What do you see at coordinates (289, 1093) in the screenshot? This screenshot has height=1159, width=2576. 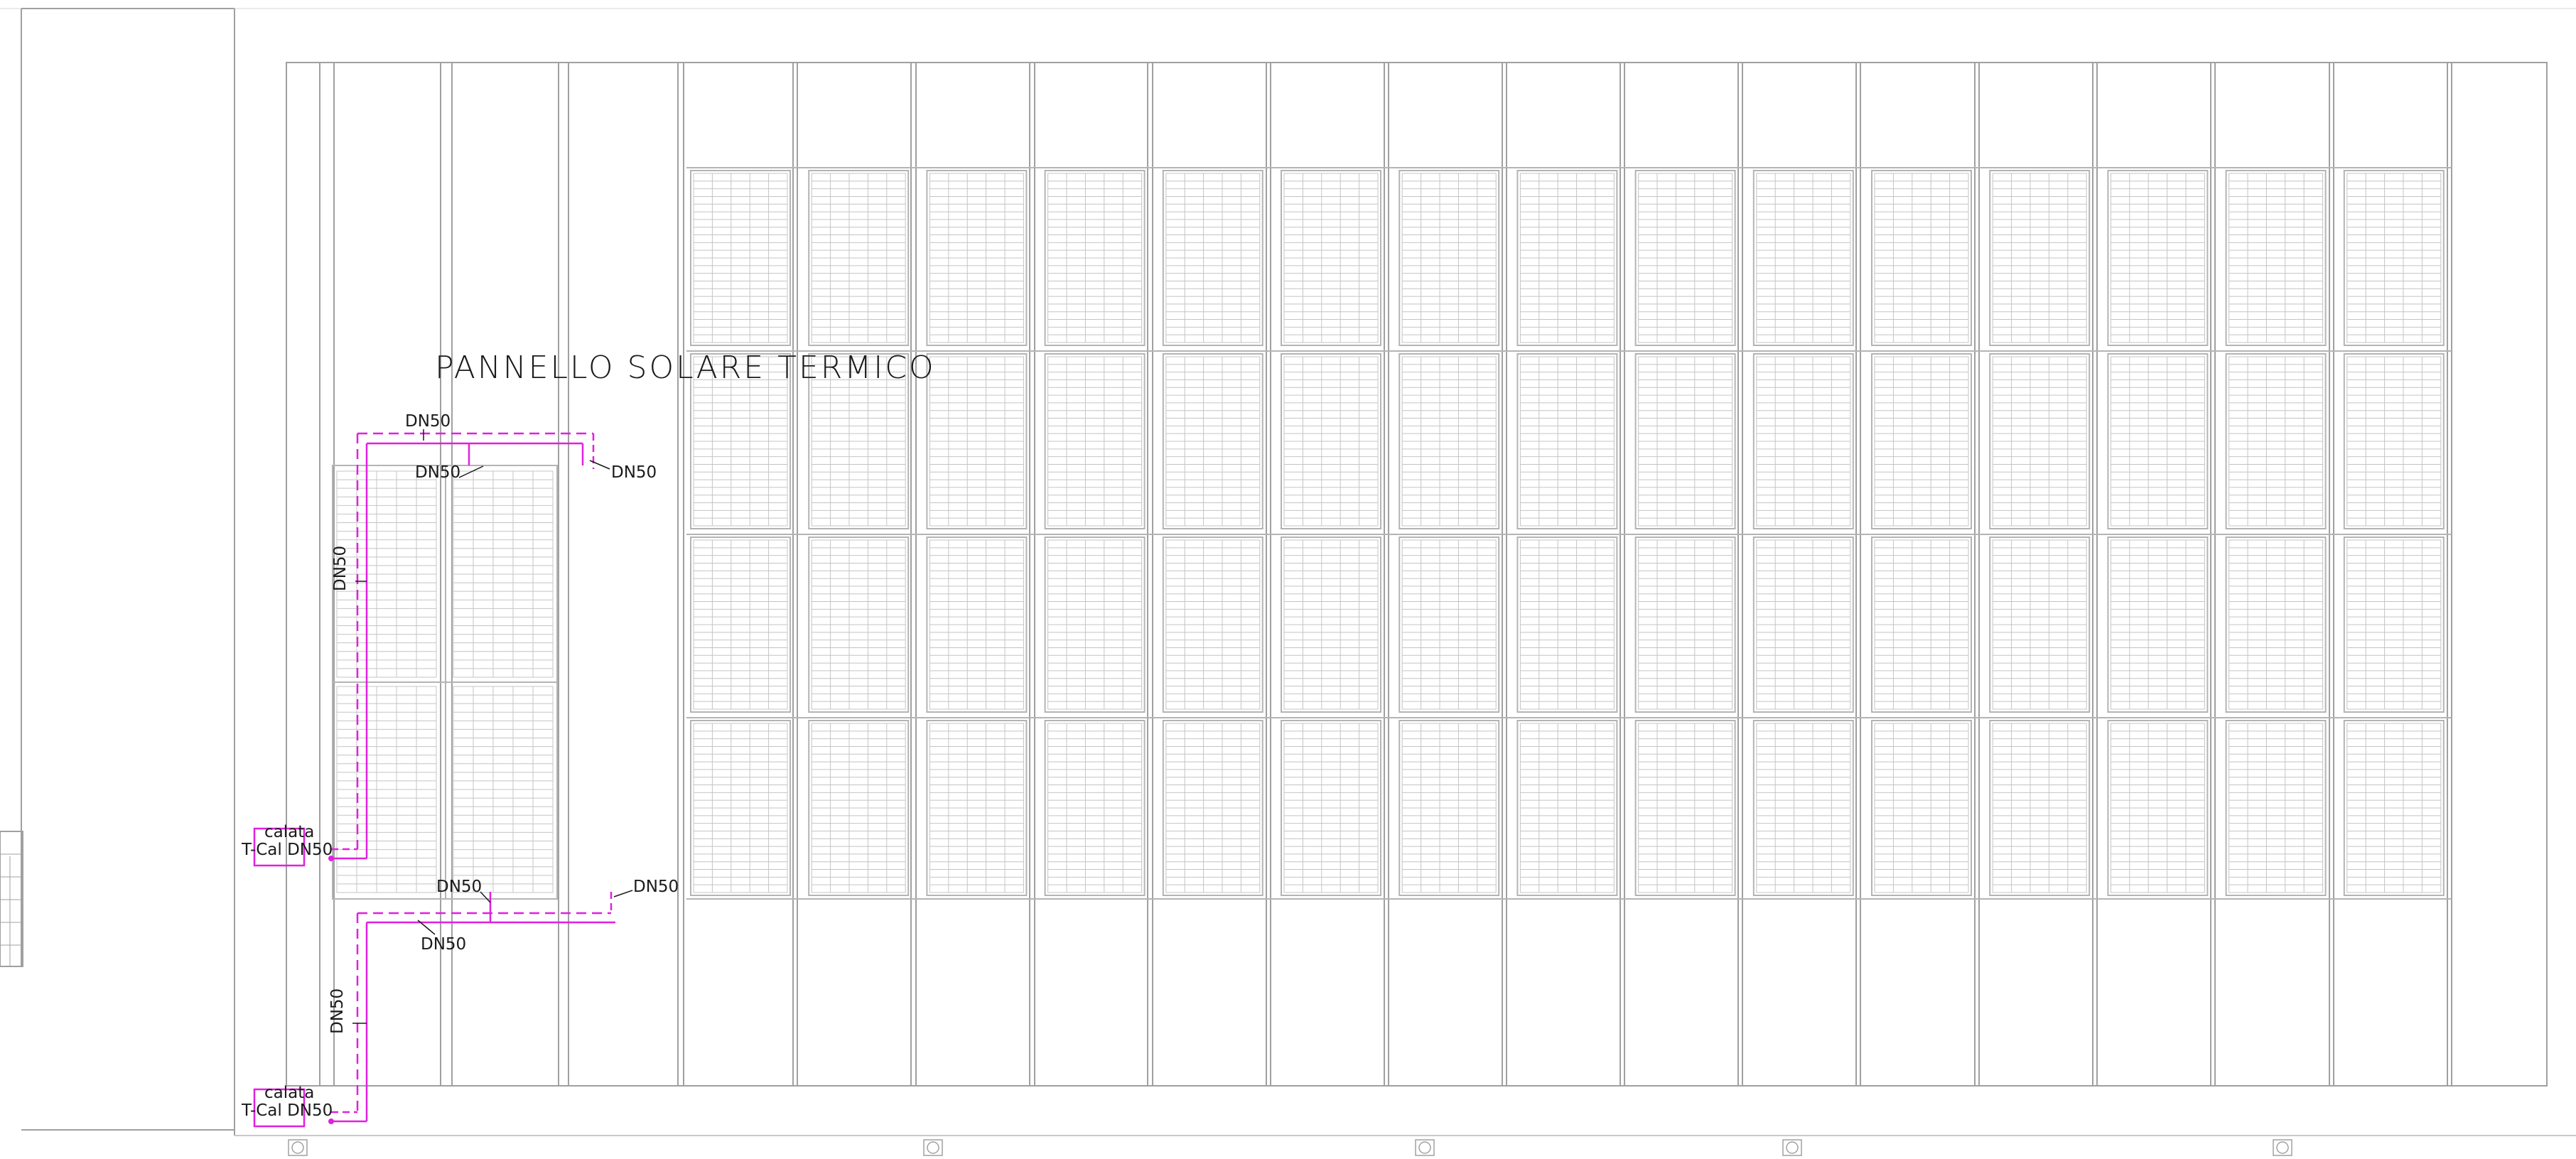 I see `riser-lower-calata: calata` at bounding box center [289, 1093].